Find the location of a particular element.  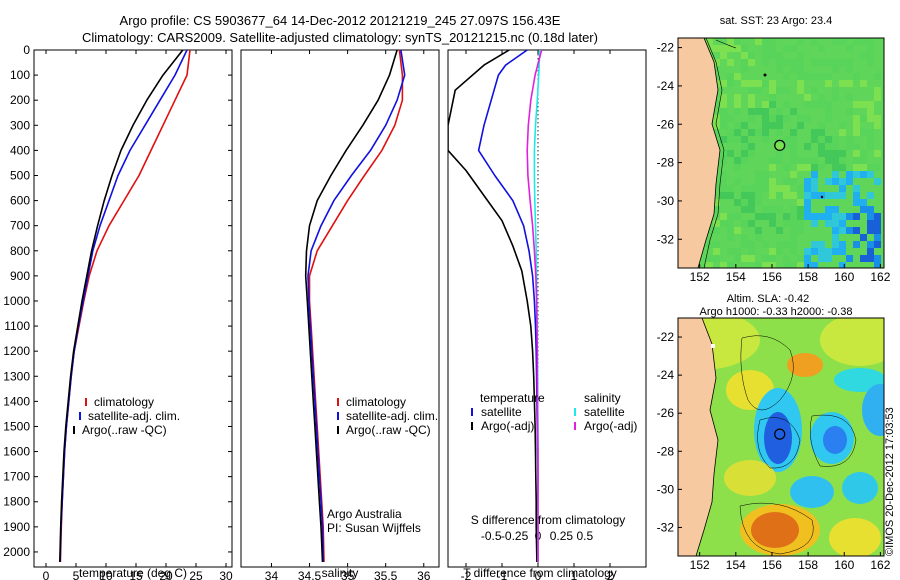

depth-tick-label: 1700 is located at coordinates (16, 477).